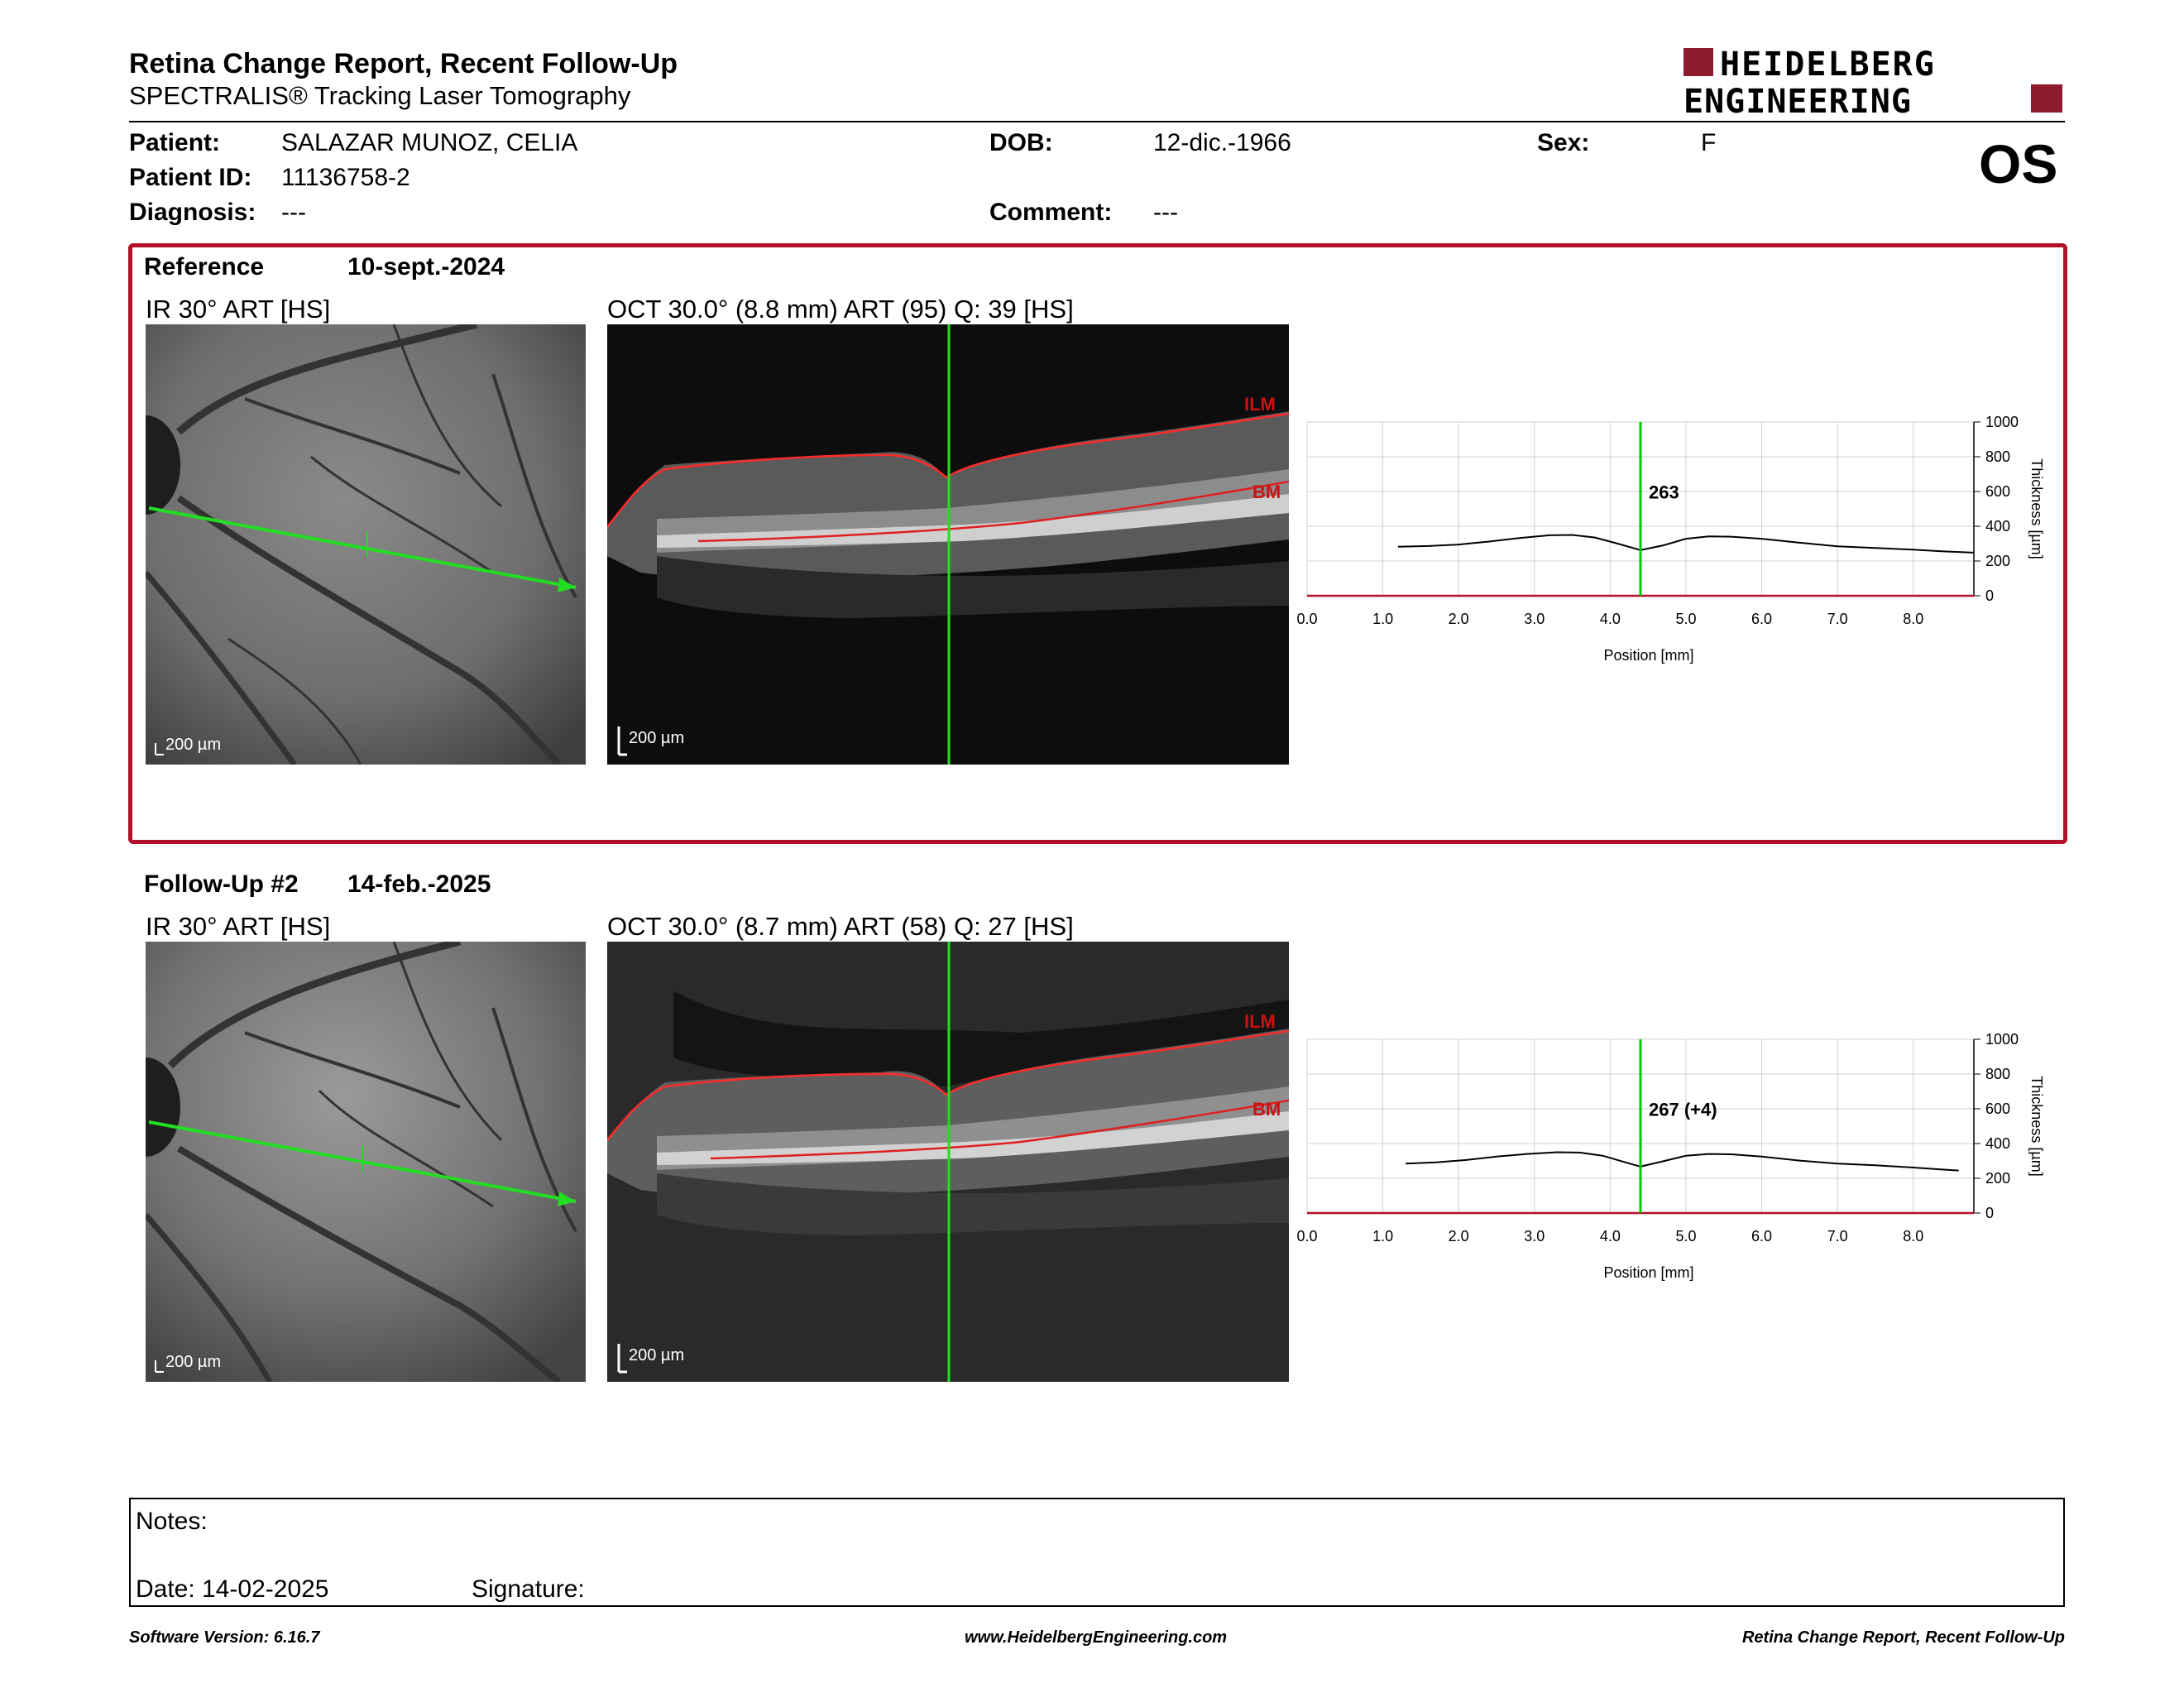 This screenshot has width=2184, height=1688. Describe the element at coordinates (172, 1521) in the screenshot. I see `notes-label: Notes:` at that location.